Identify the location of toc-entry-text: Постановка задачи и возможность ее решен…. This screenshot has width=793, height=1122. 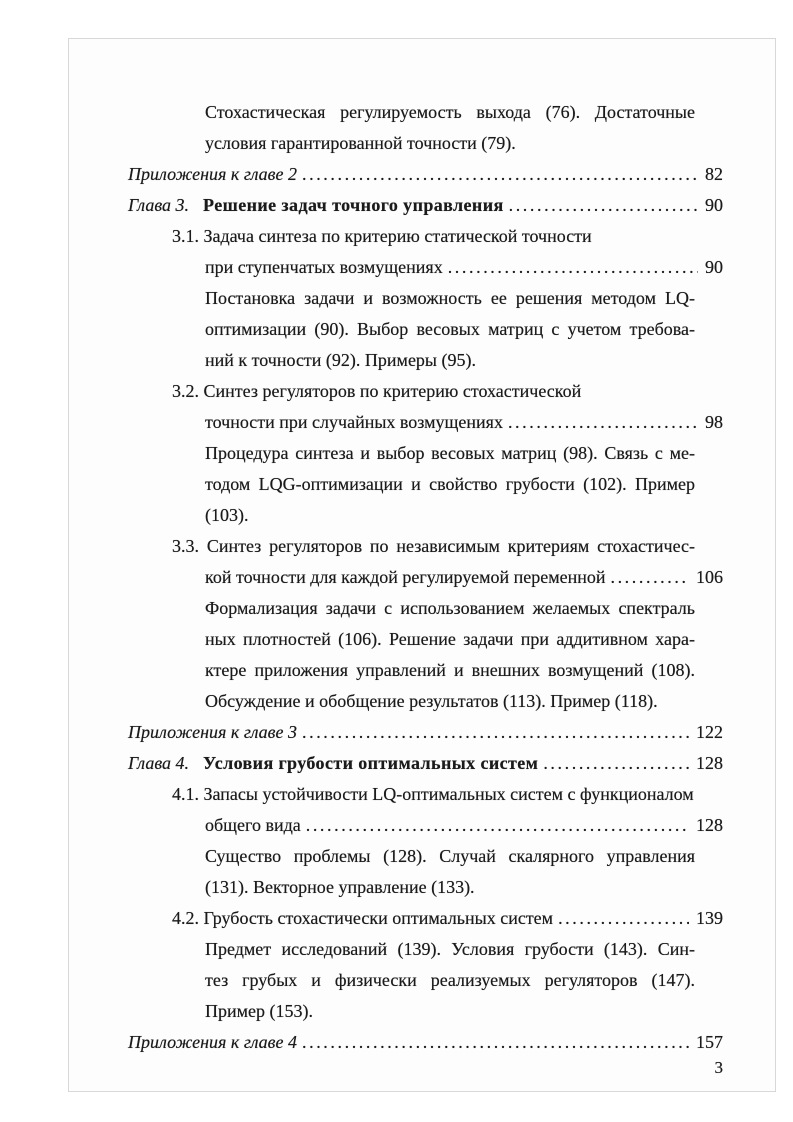
(450, 298).